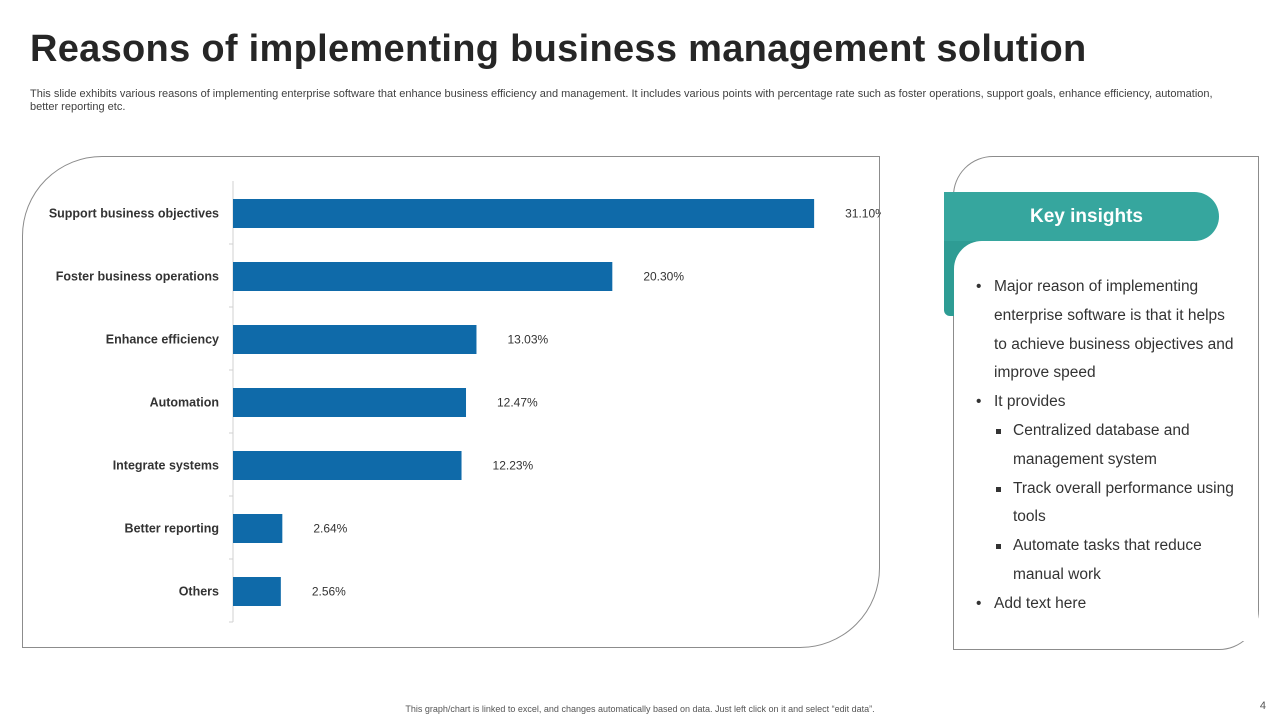 The image size is (1280, 720). I want to click on category-label: Foster business operations, so click(137, 277).